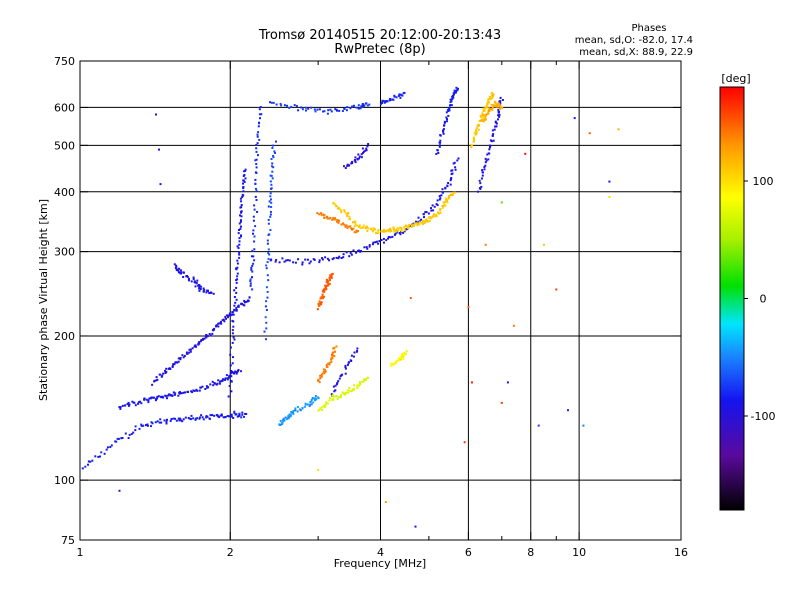 This screenshot has height=604, width=800. I want to click on phases-heading: Phases, so click(648, 28).